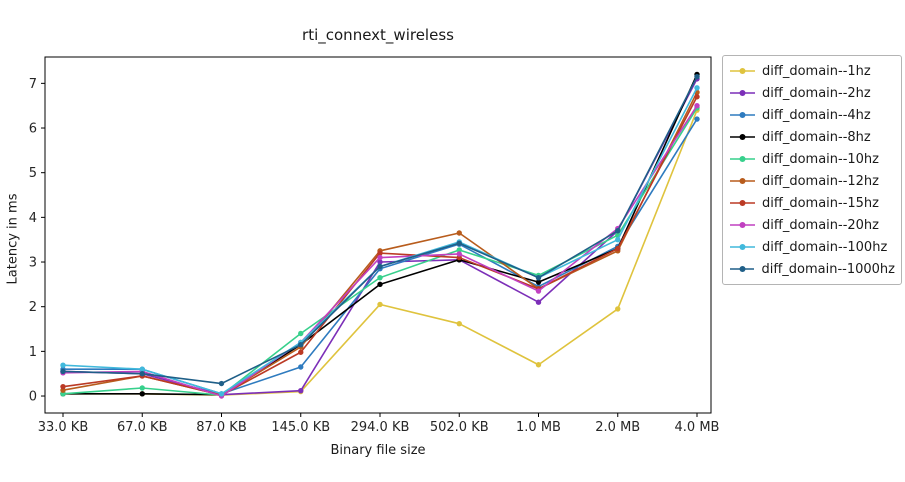  I want to click on y-tick-label: 3, so click(33, 263).